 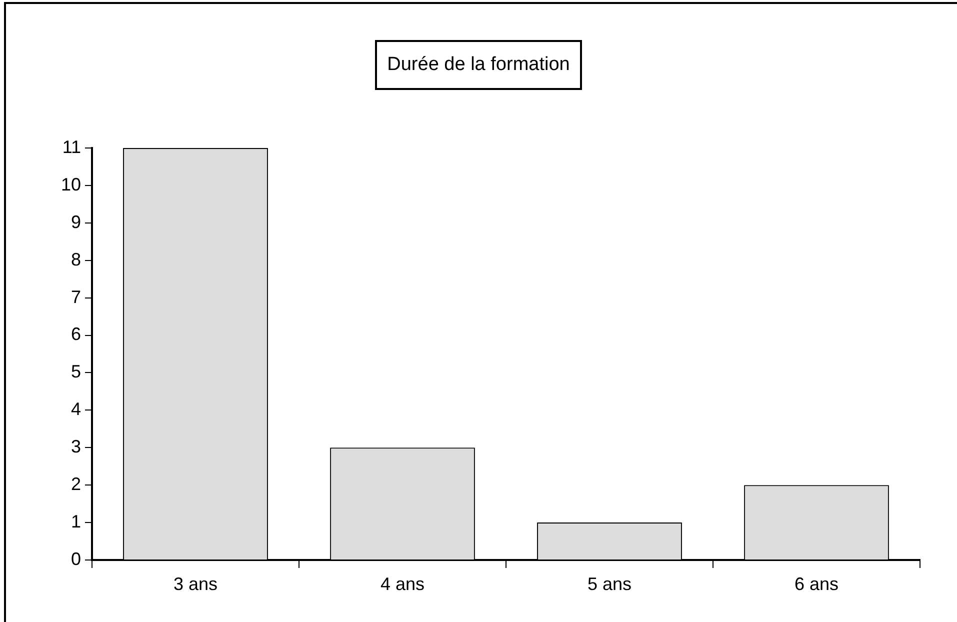 What do you see at coordinates (478, 65) in the screenshot?
I see `chart-title: Durée de la formation` at bounding box center [478, 65].